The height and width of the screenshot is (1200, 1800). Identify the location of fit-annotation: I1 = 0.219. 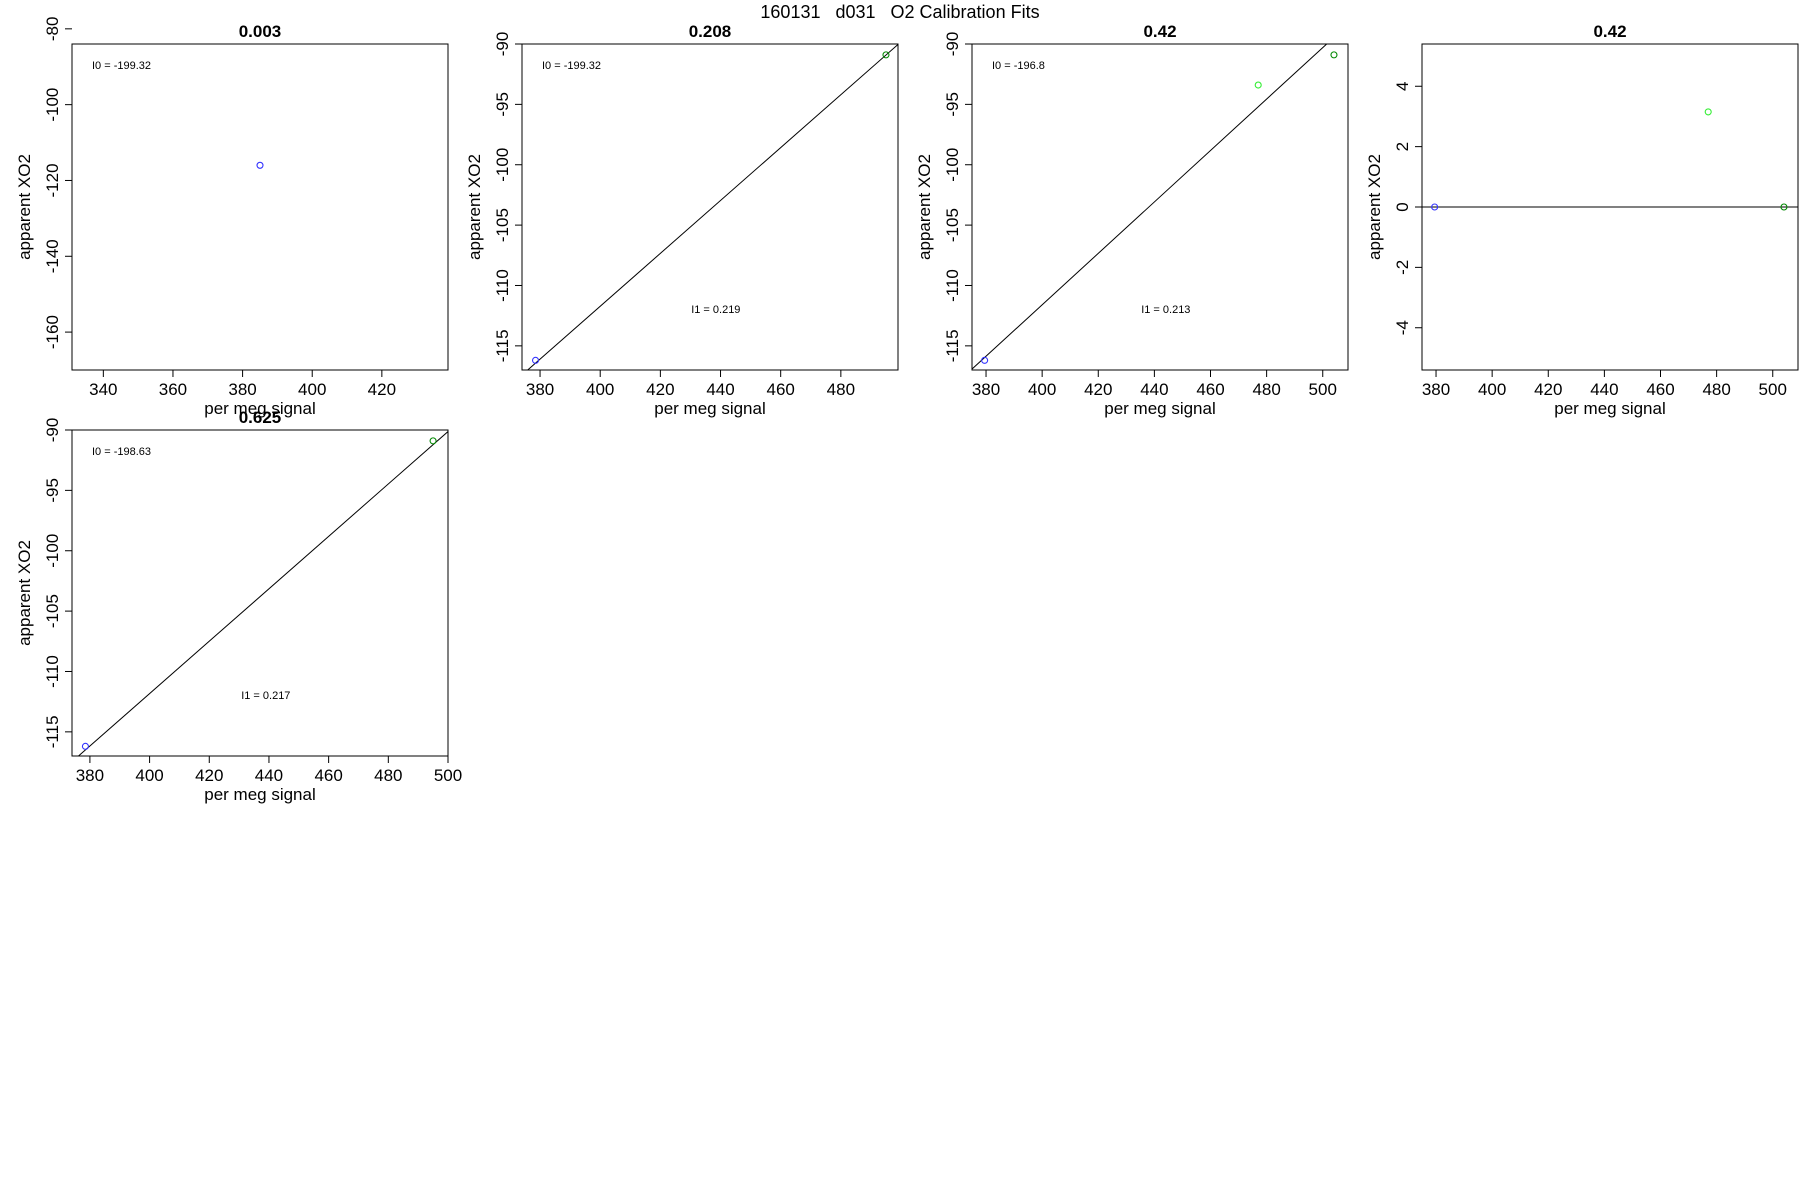
(715, 310).